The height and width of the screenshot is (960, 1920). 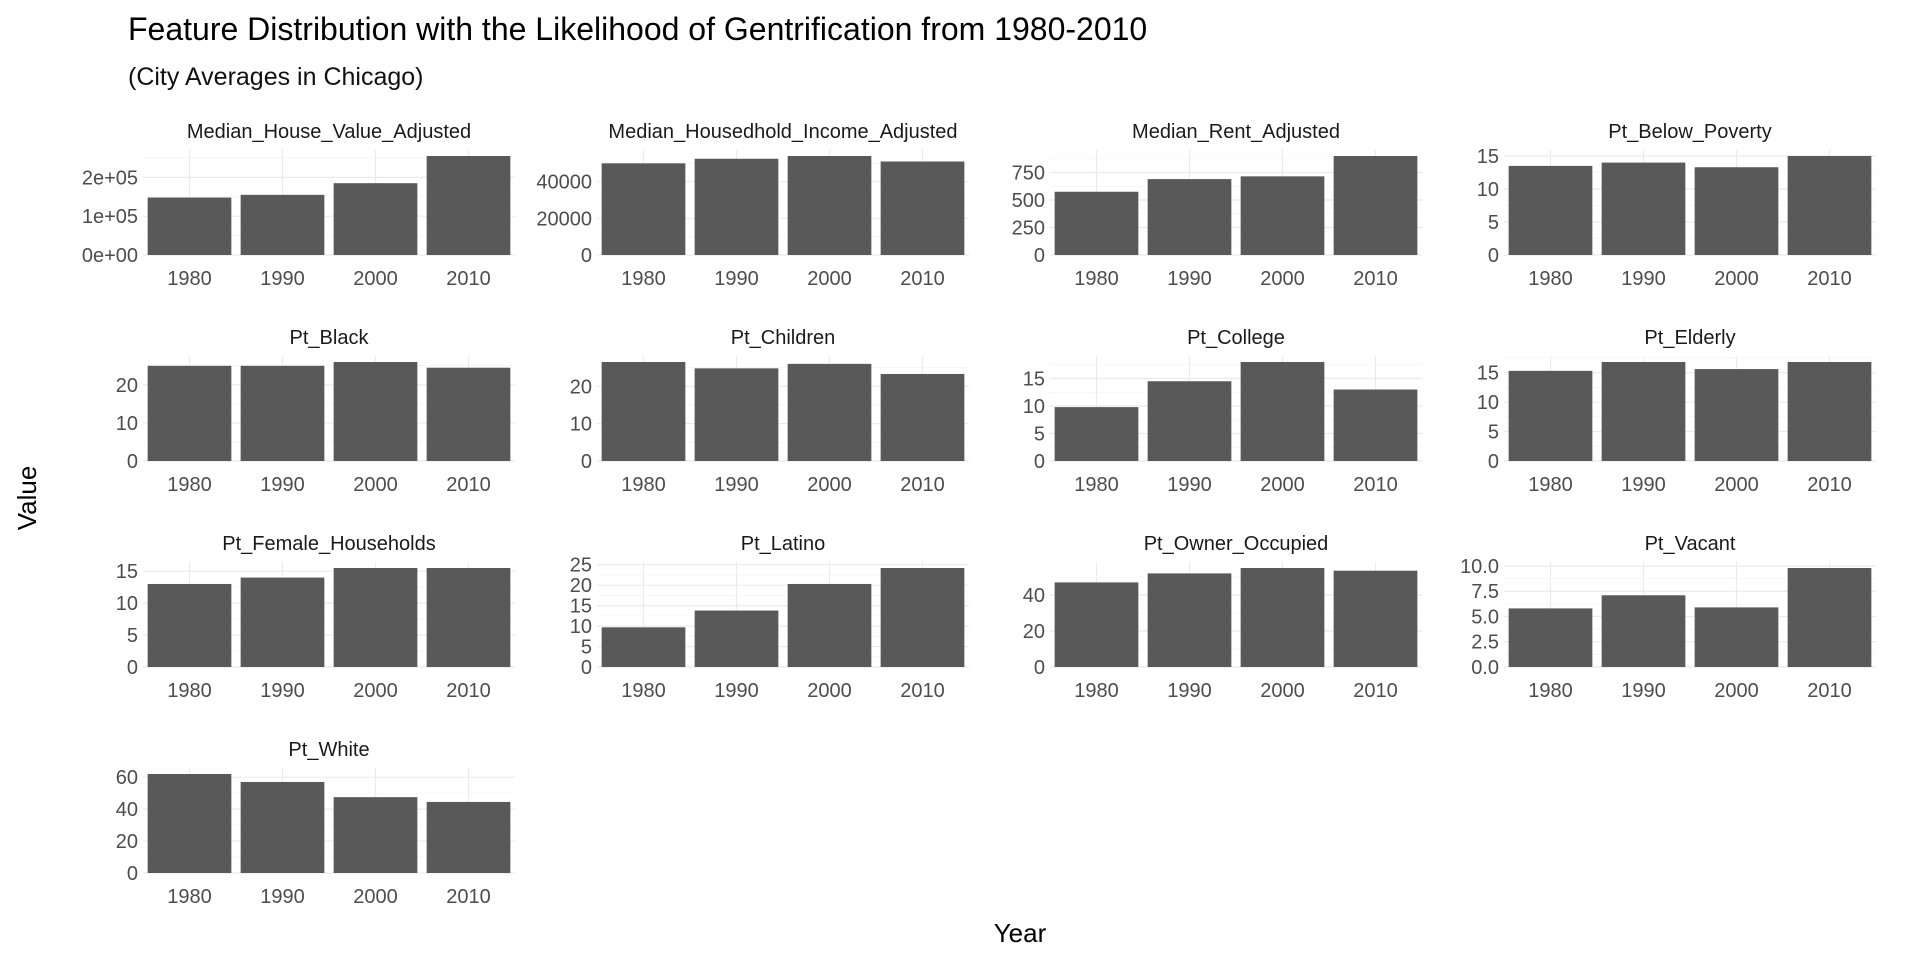 What do you see at coordinates (1236, 338) in the screenshot?
I see `facet-title: Pt_College` at bounding box center [1236, 338].